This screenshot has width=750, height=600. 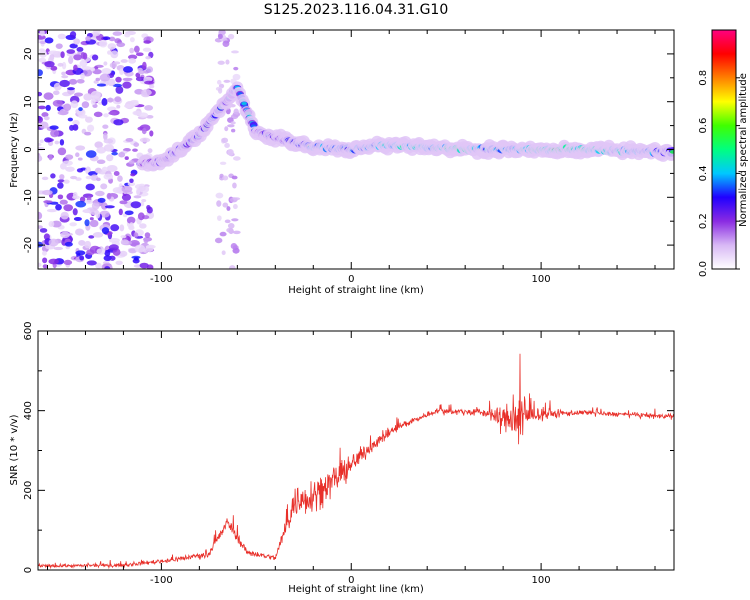 I want to click on colorbar-bar, so click(x=724, y=149).